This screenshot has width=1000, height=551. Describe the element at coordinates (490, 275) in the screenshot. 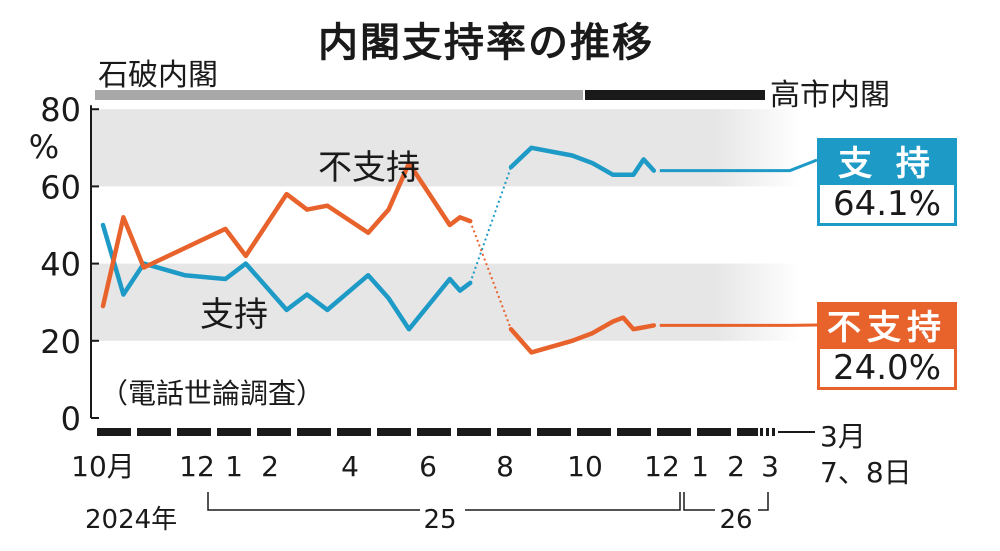

I see `nonsupport-cabinet-change-bridge` at that location.